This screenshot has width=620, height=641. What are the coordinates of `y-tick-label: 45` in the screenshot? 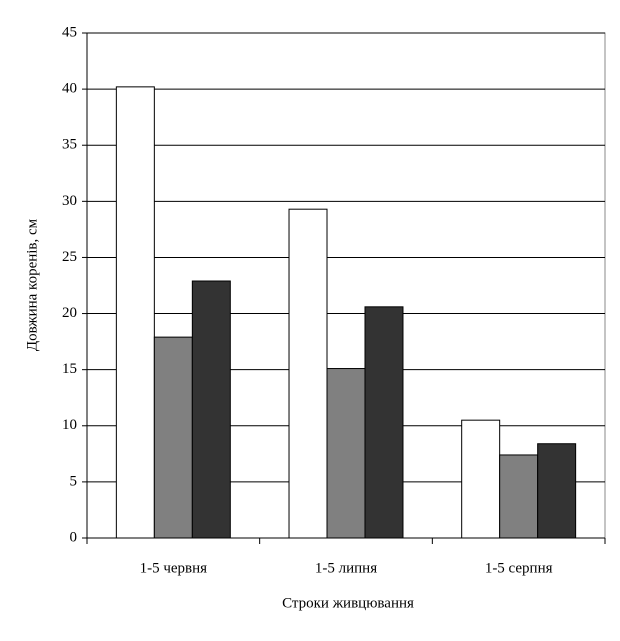 It's located at (69, 32).